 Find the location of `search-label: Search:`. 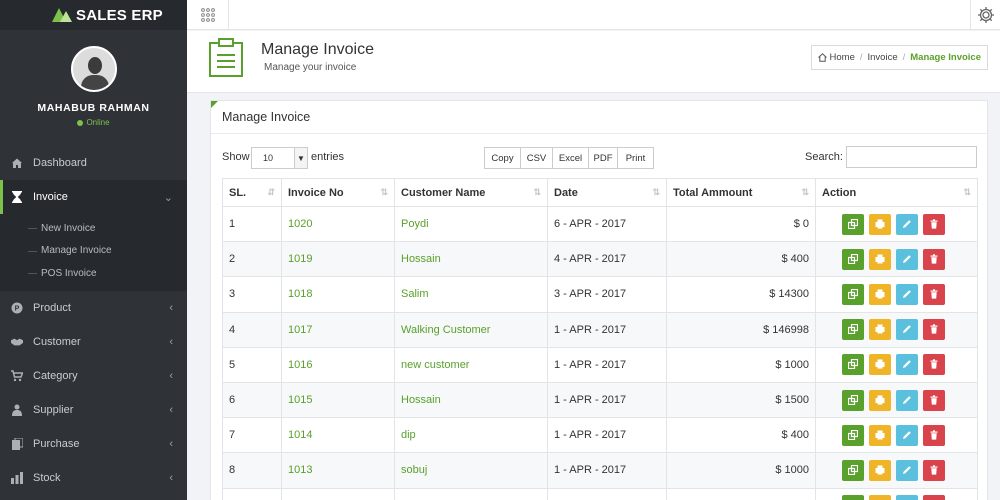

search-label: Search: is located at coordinates (824, 157).